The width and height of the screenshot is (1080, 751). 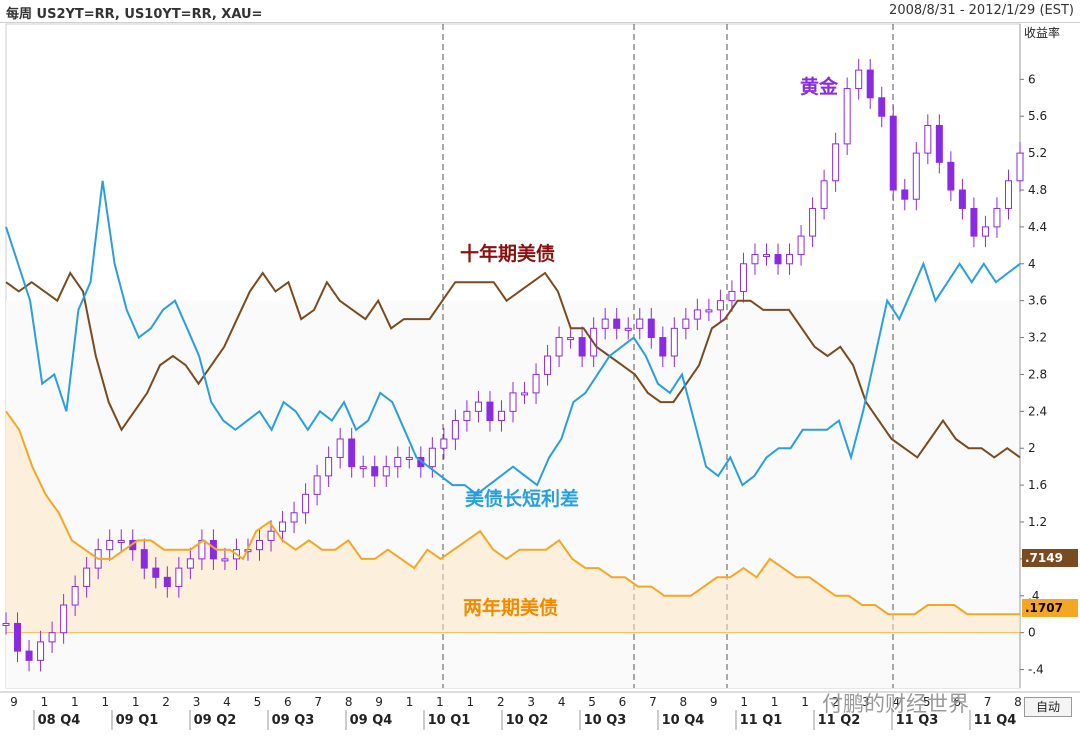 I want to click on y-tick-label: 3.2, so click(x=1037, y=338).